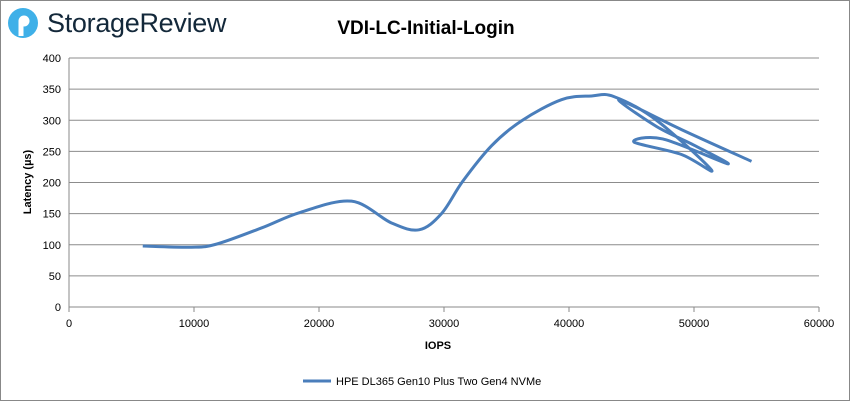 The height and width of the screenshot is (401, 850). What do you see at coordinates (28, 181) in the screenshot?
I see `y-axis-label: Latency (µs)` at bounding box center [28, 181].